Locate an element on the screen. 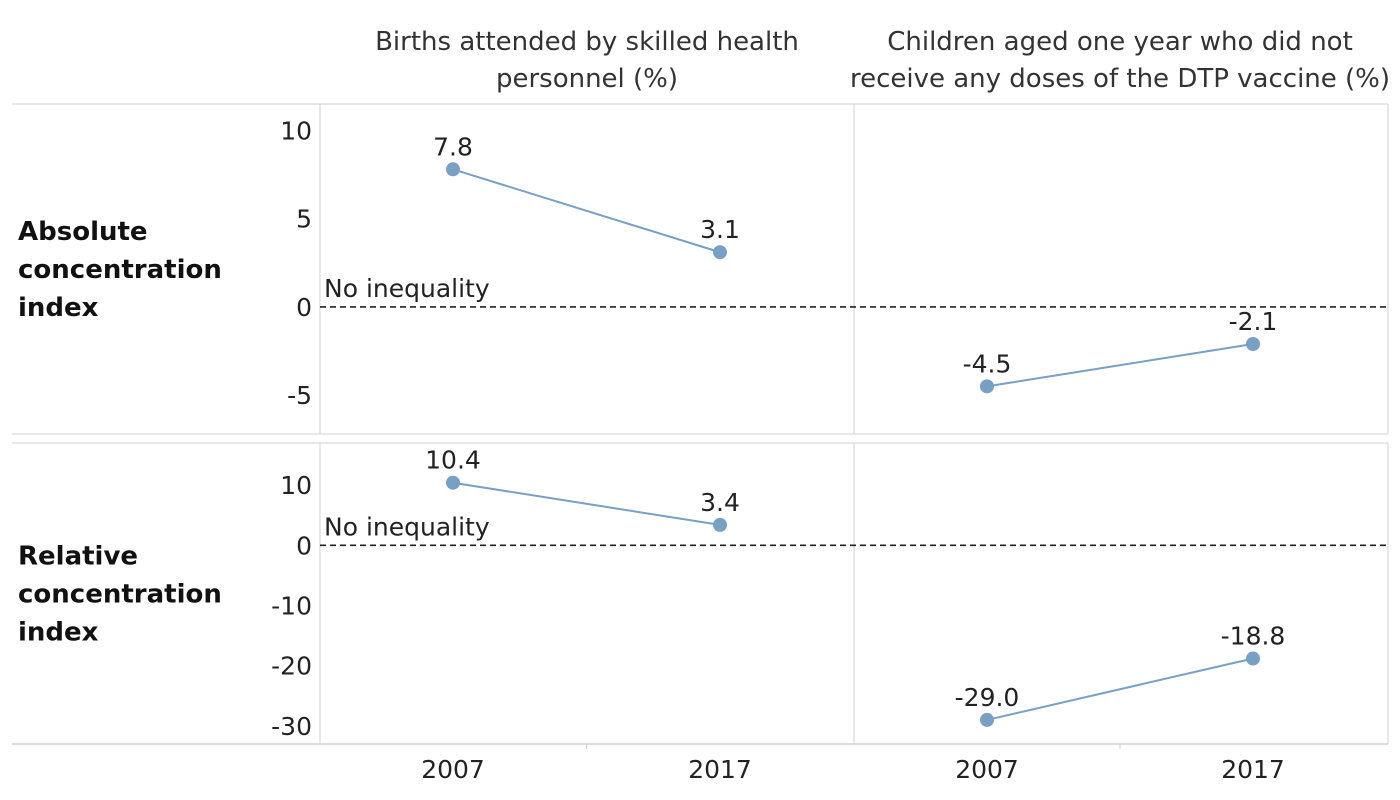  row-label-1-line-2: concentration is located at coordinates (120, 270).